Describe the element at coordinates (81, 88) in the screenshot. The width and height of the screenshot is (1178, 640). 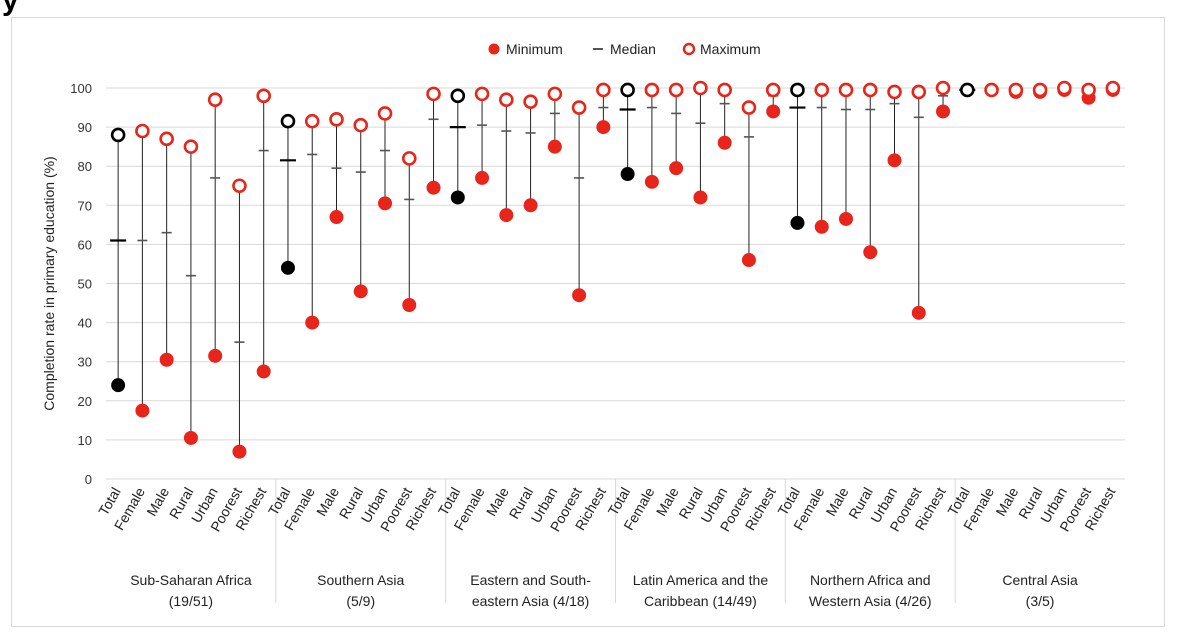
I see `y-tick-label: 100` at that location.